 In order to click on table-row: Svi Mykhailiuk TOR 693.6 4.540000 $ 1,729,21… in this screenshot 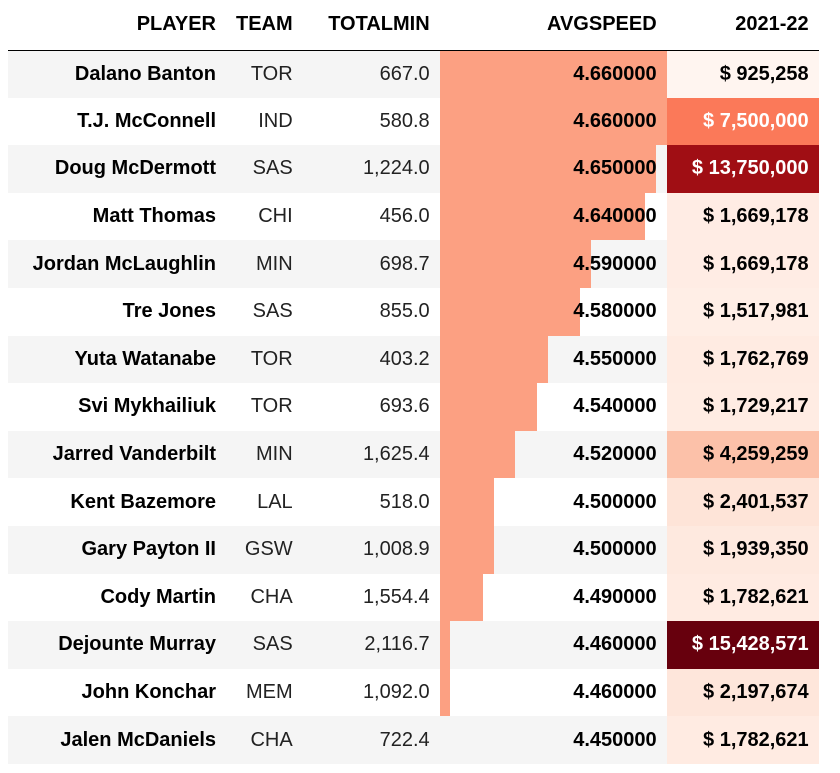, I will do `click(413, 407)`.